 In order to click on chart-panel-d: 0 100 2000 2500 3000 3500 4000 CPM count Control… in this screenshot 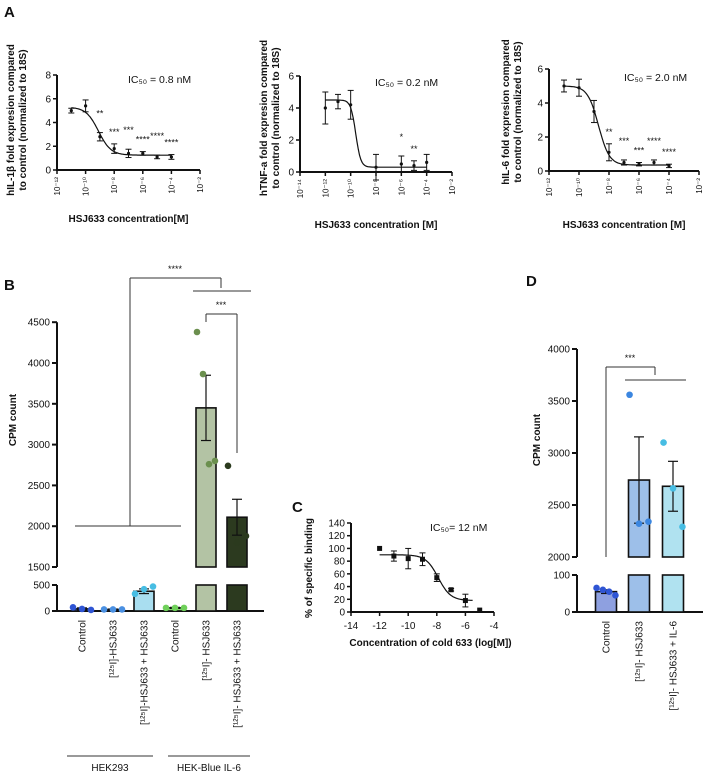, I will do `click(617, 527)`.